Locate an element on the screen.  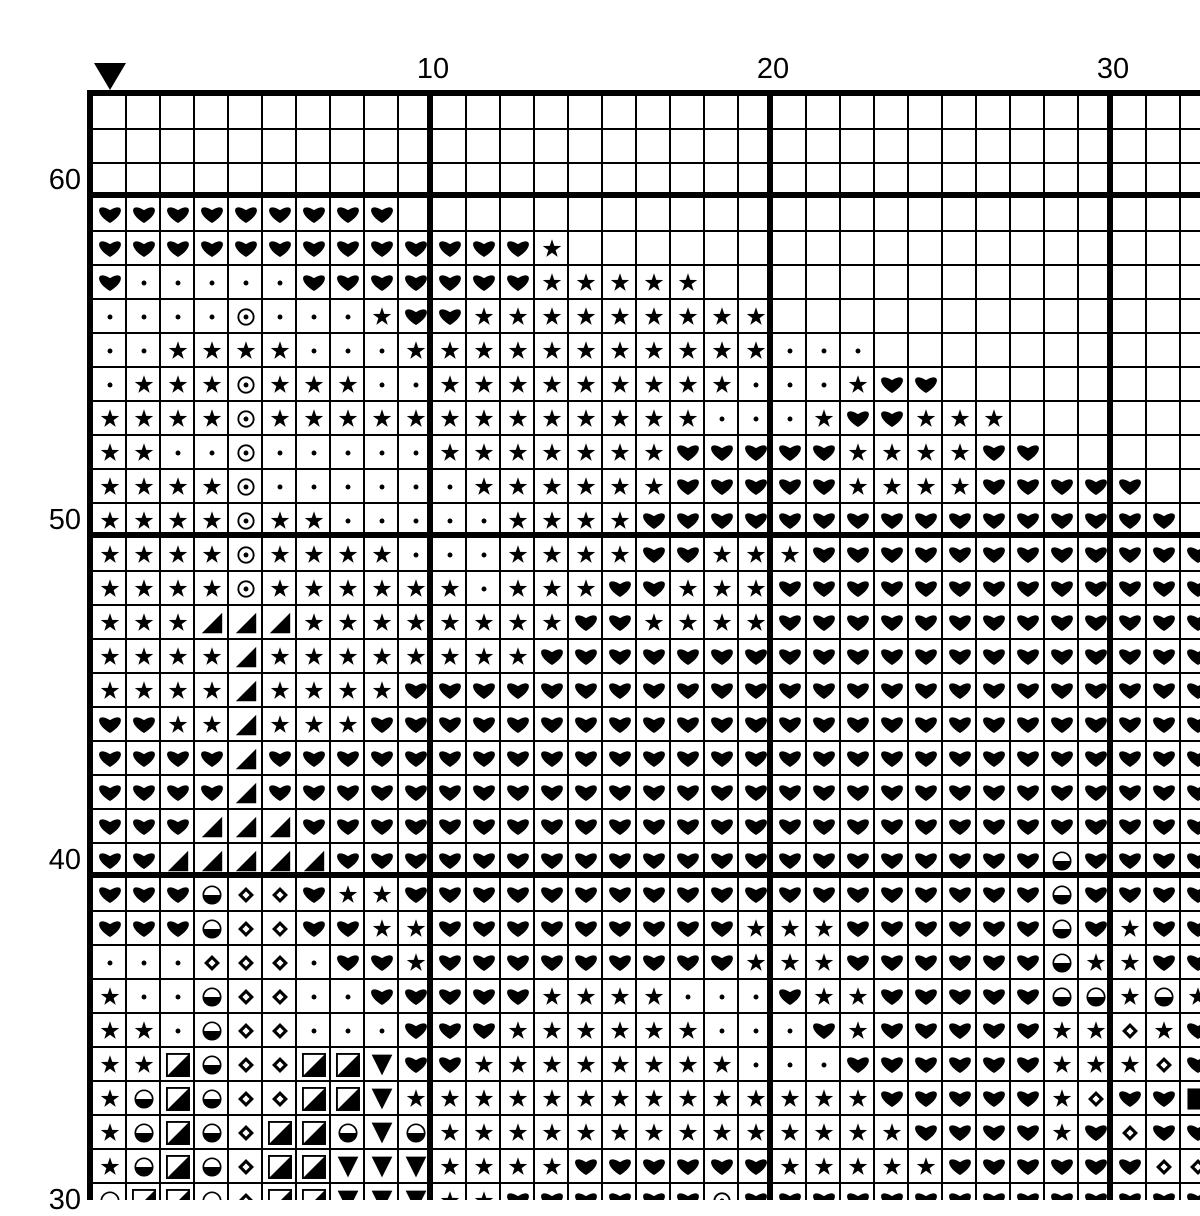
chart-cell-circled-dot-symbol is located at coordinates (246, 487).